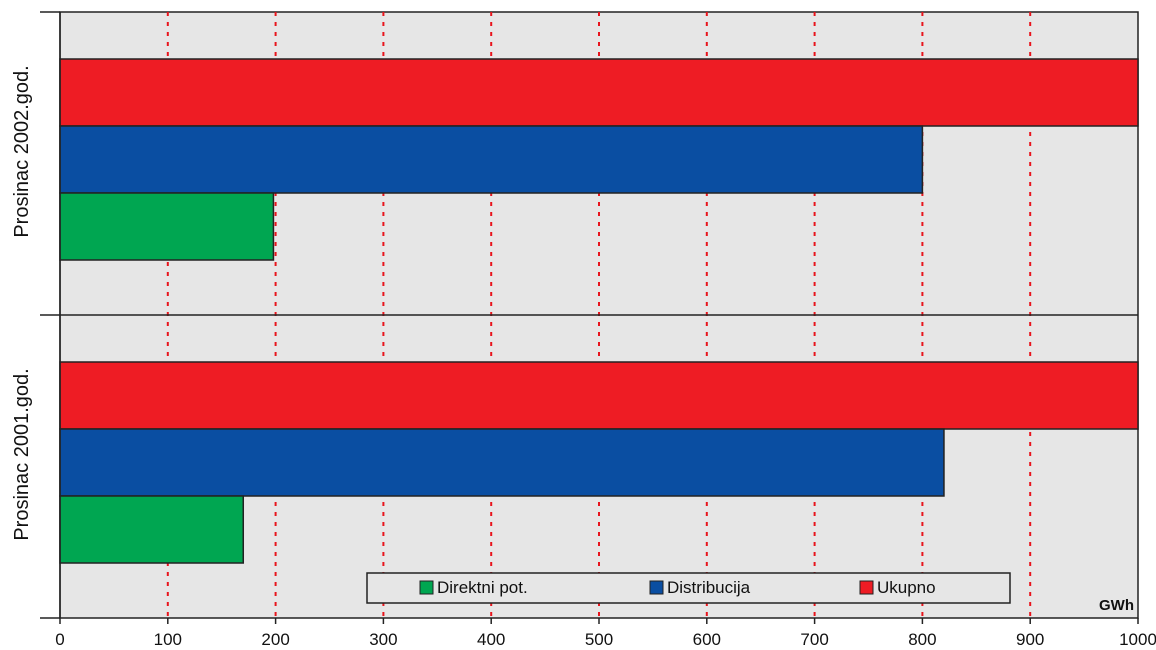 The width and height of the screenshot is (1156, 650). I want to click on legend-box, so click(688, 588).